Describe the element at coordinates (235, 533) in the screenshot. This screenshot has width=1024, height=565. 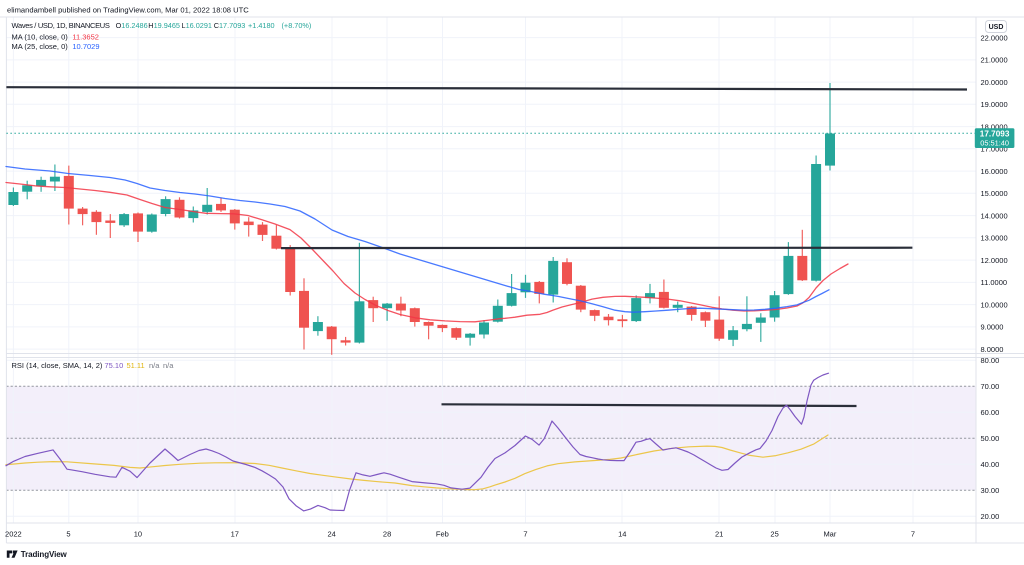
I see `svg-text: 17` at that location.